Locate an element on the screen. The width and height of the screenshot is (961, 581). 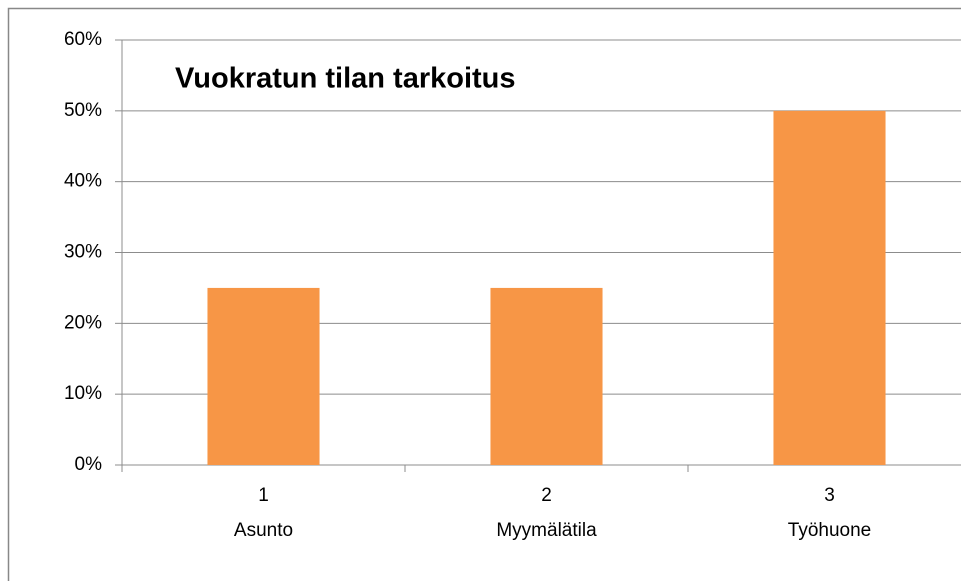
x-tick-label: Myymälätila is located at coordinates (546, 530).